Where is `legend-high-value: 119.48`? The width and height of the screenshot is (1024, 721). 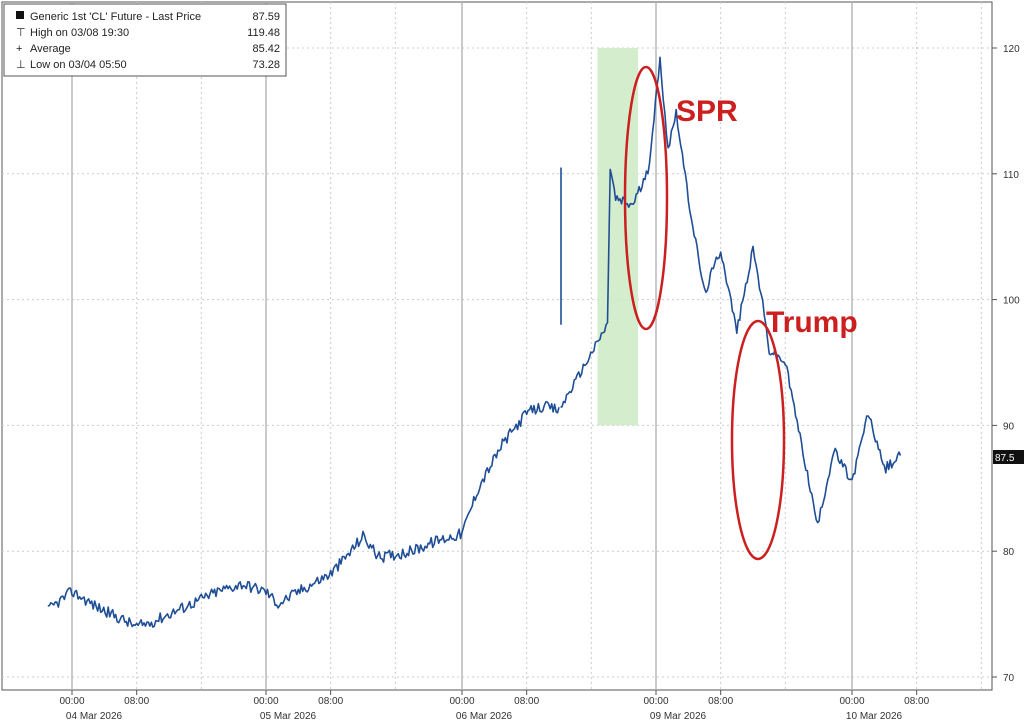
legend-high-value: 119.48 is located at coordinates (263, 33).